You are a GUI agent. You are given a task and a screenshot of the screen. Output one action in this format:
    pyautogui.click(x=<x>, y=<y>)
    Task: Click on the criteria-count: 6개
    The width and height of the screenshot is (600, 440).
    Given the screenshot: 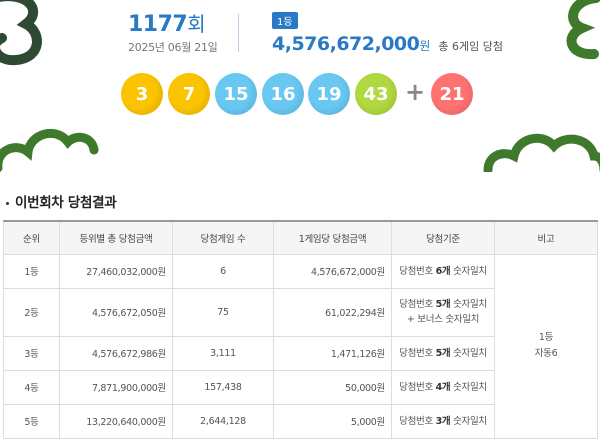 What is the action you would take?
    pyautogui.click(x=443, y=271)
    